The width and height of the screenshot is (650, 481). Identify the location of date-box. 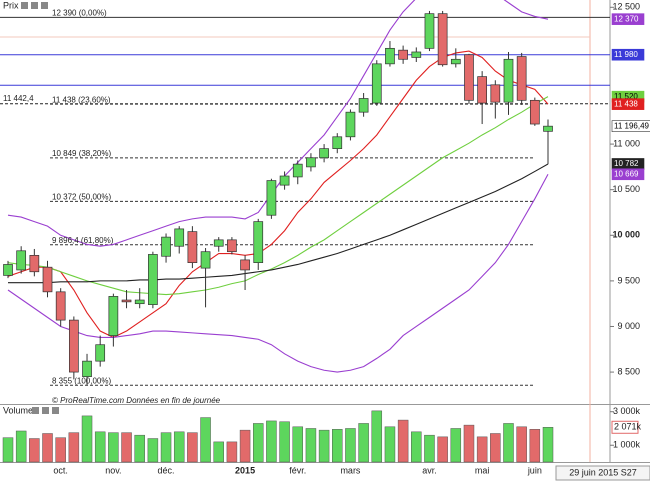
(602, 473).